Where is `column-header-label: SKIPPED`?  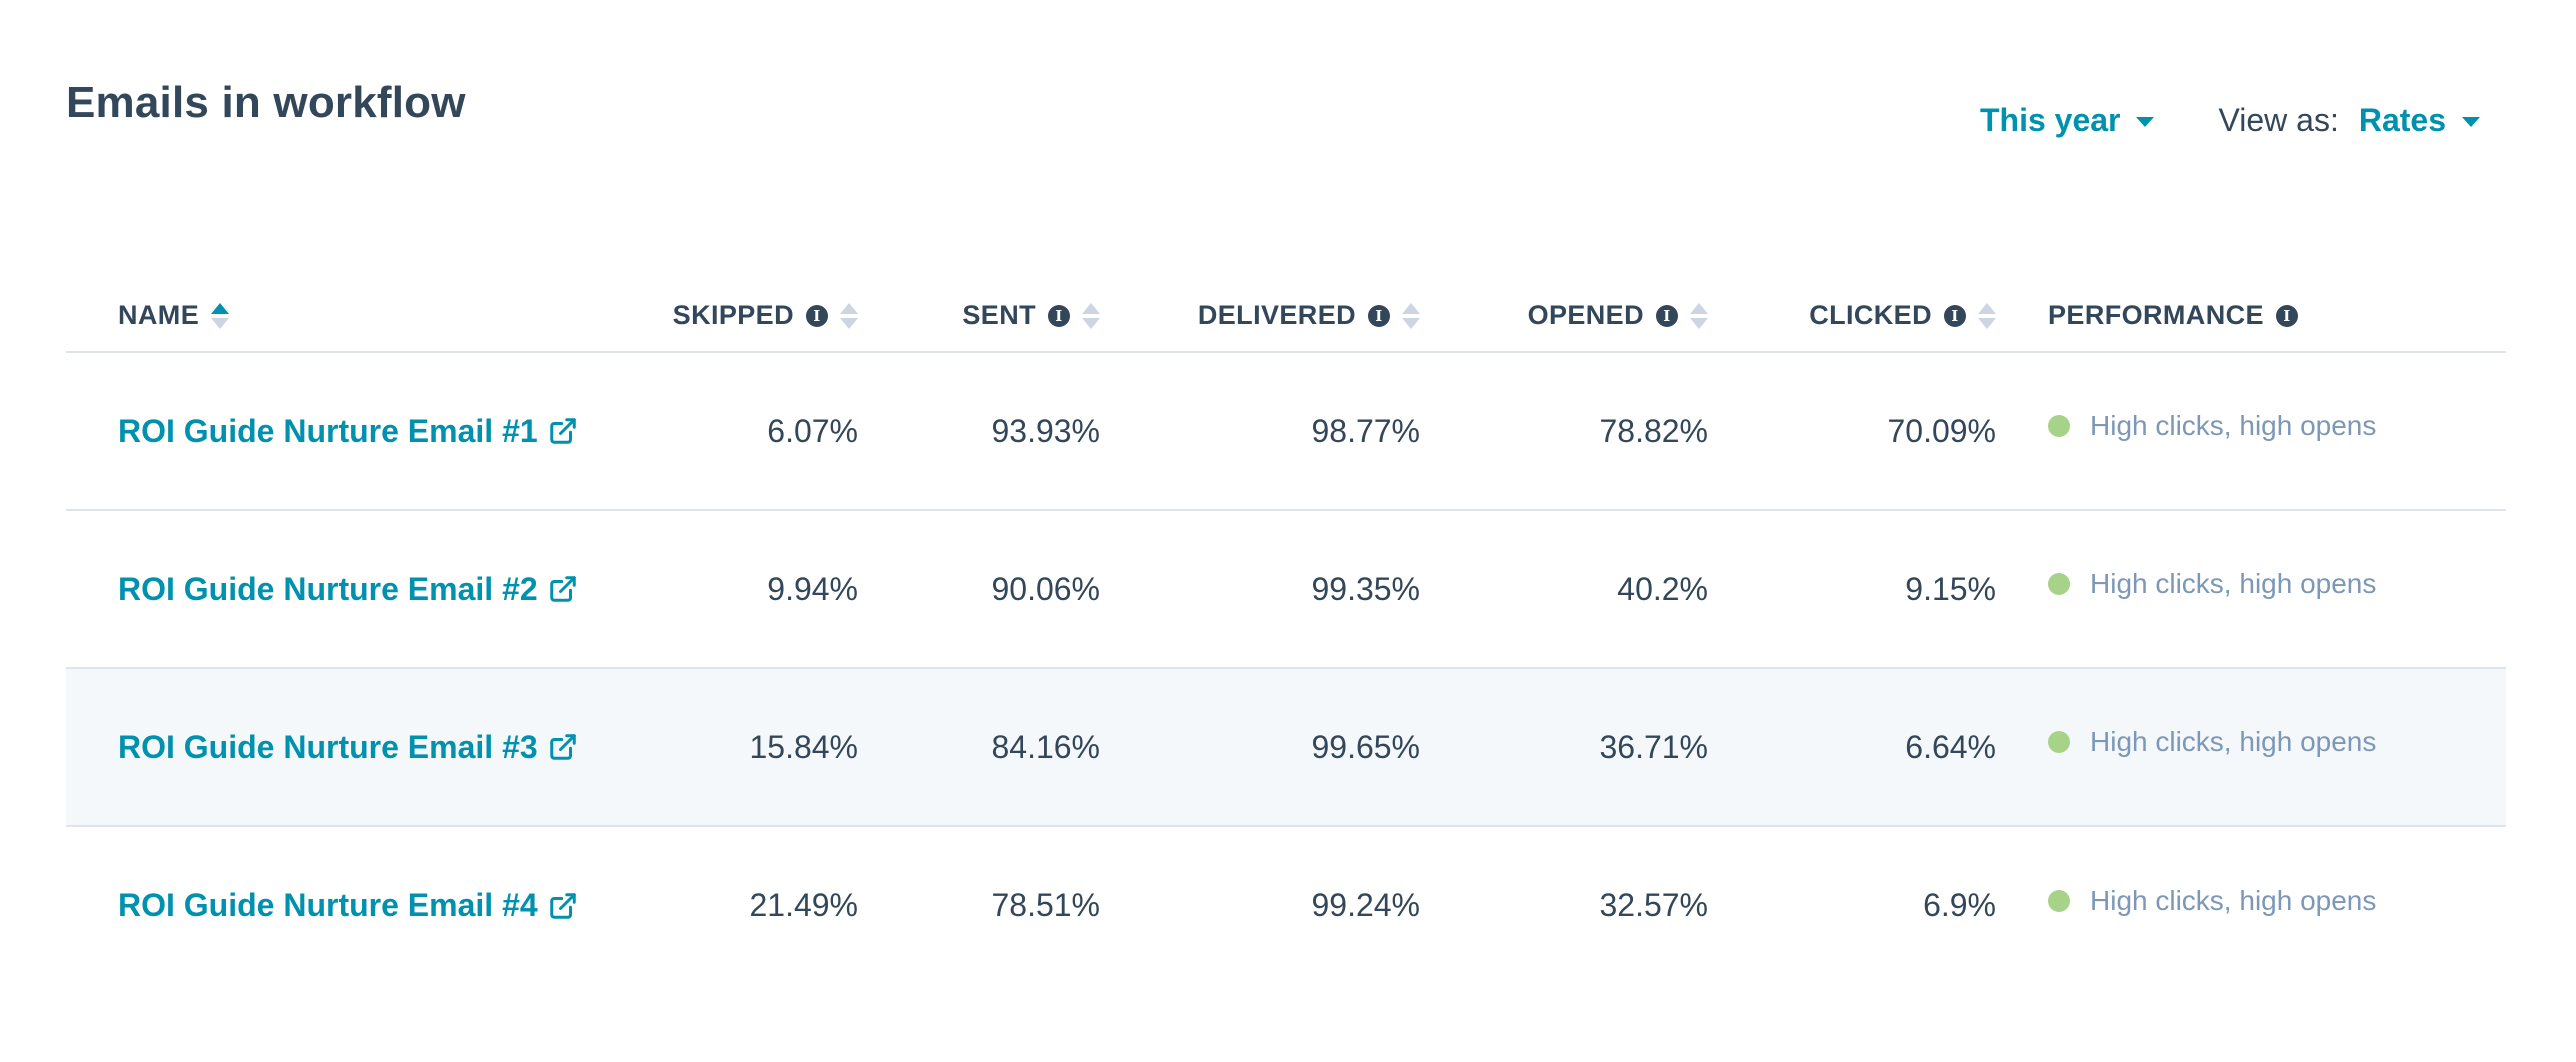
column-header-label: SKIPPED is located at coordinates (733, 315).